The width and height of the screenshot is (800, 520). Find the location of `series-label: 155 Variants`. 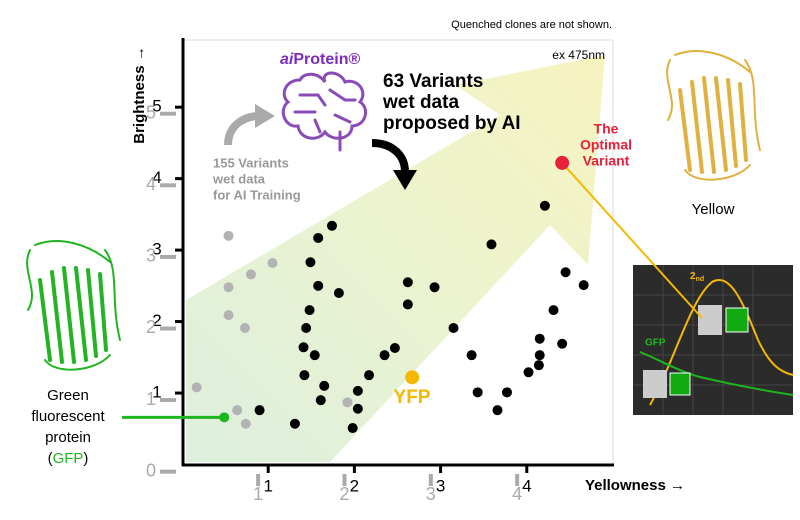

series-label: 155 Variants is located at coordinates (251, 162).